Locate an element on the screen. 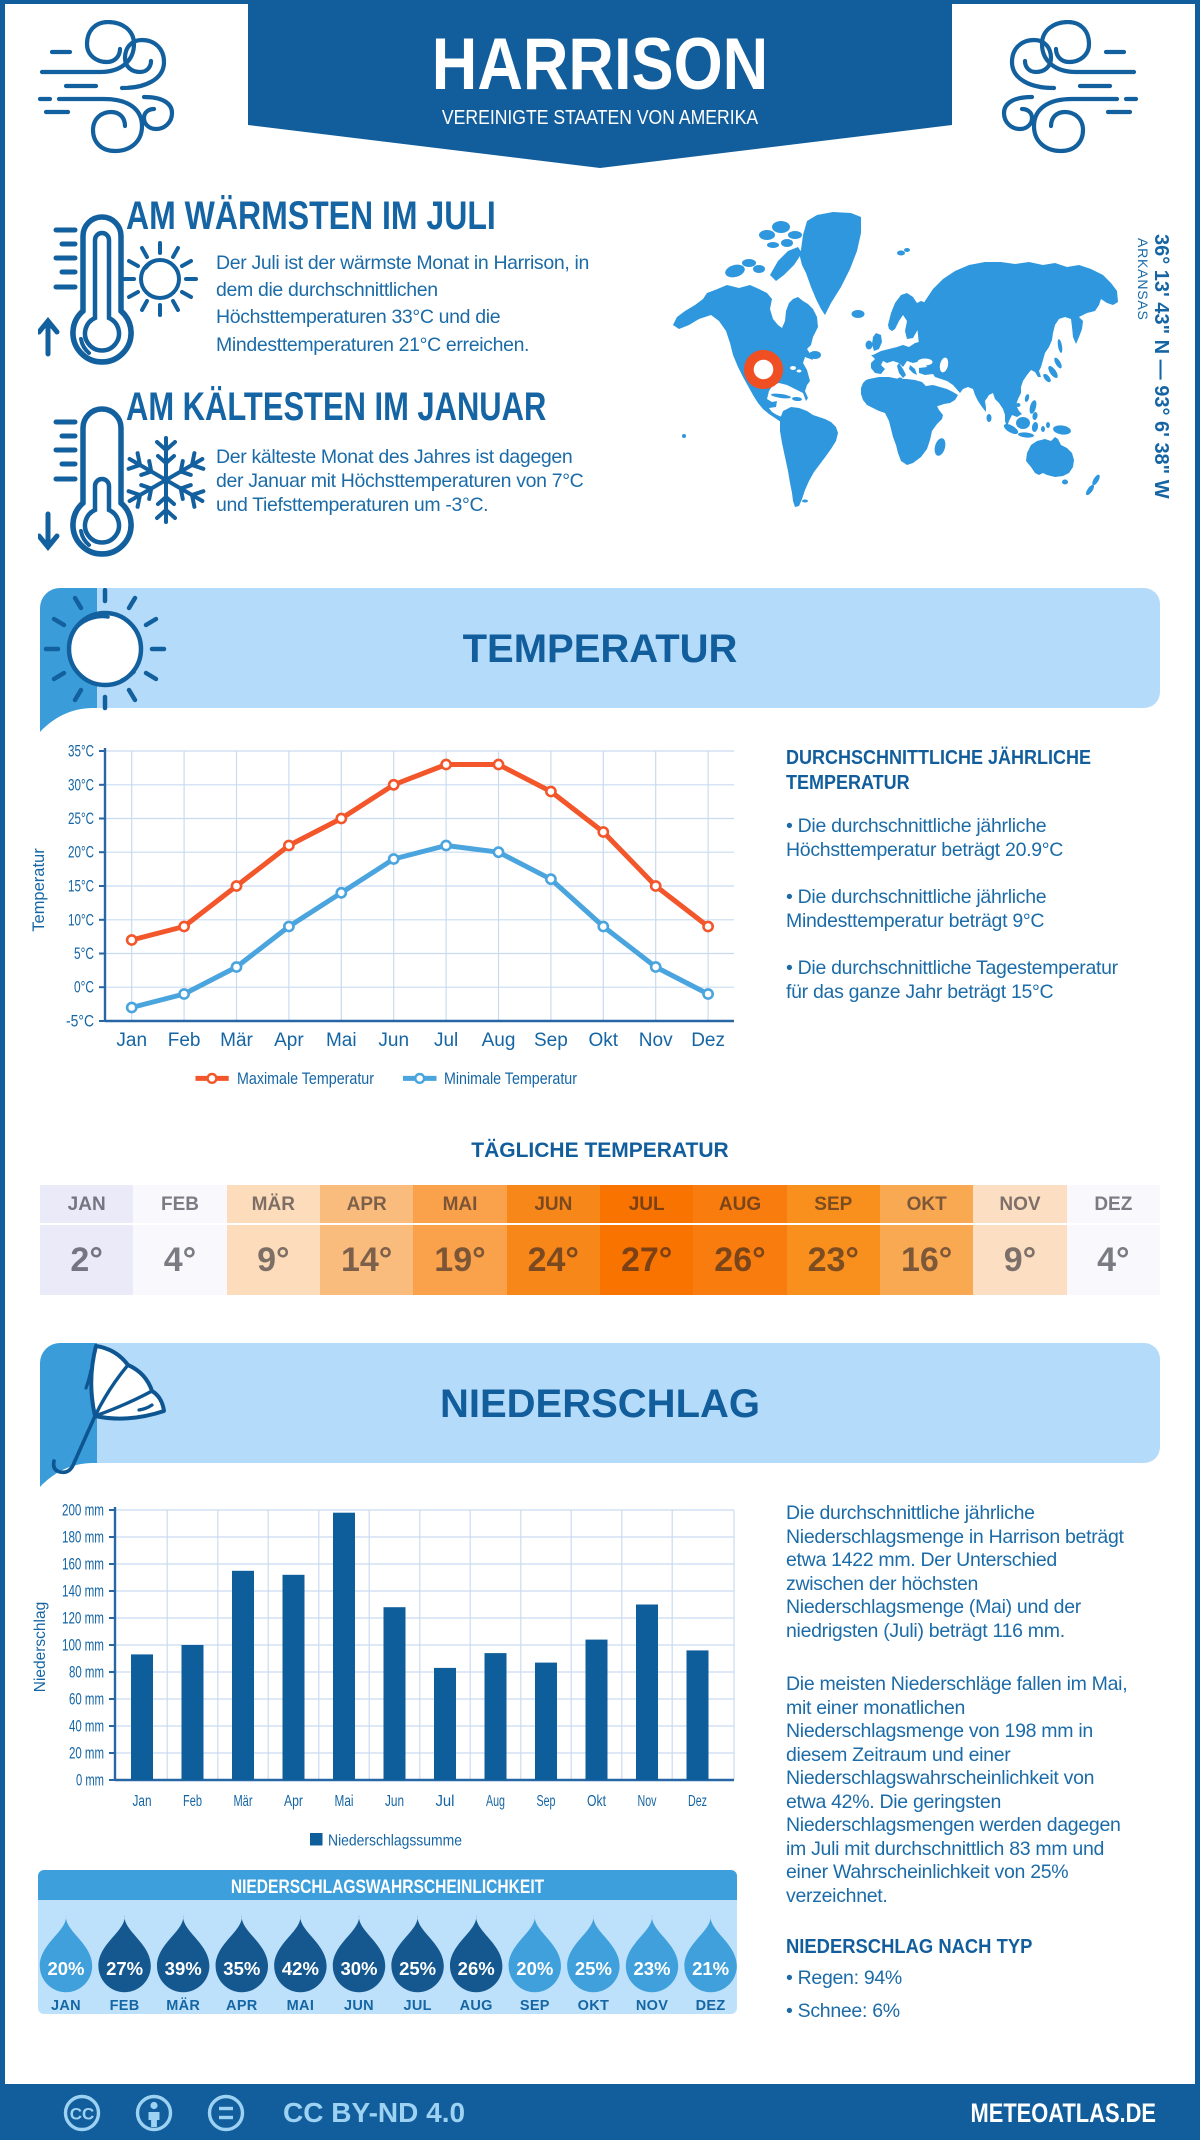 This screenshot has width=1200, height=2140. svg-text: 39% is located at coordinates (183, 1968).